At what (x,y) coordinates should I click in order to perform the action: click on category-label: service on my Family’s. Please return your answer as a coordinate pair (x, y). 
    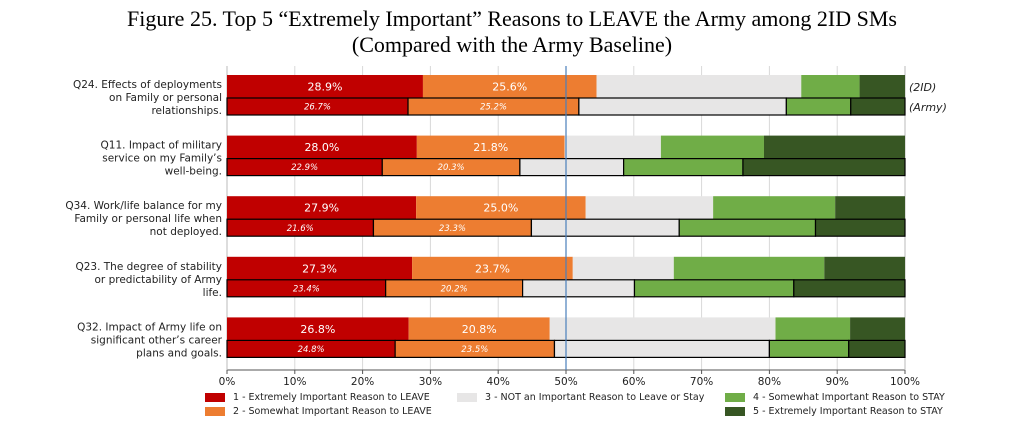
    Looking at the image, I should click on (162, 159).